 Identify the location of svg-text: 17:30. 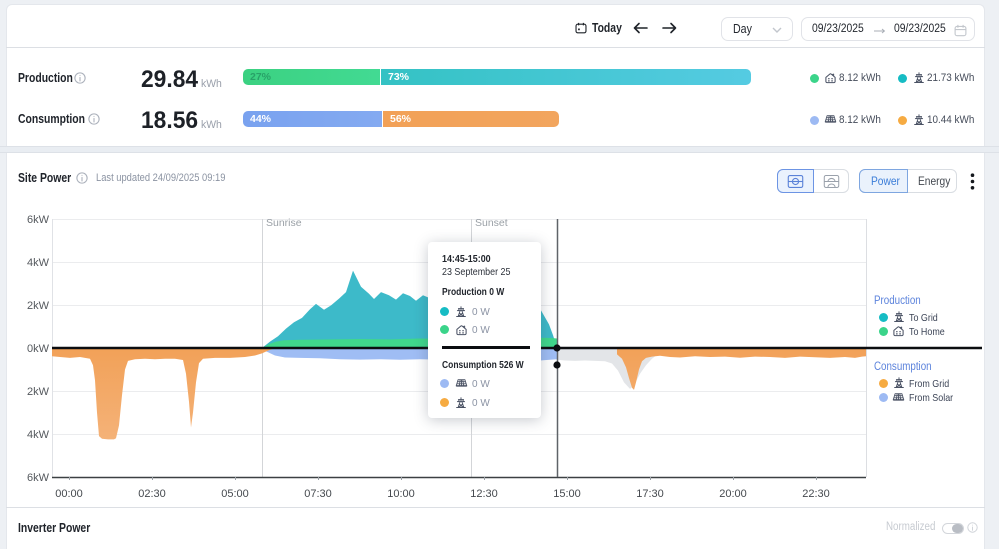
(650, 494).